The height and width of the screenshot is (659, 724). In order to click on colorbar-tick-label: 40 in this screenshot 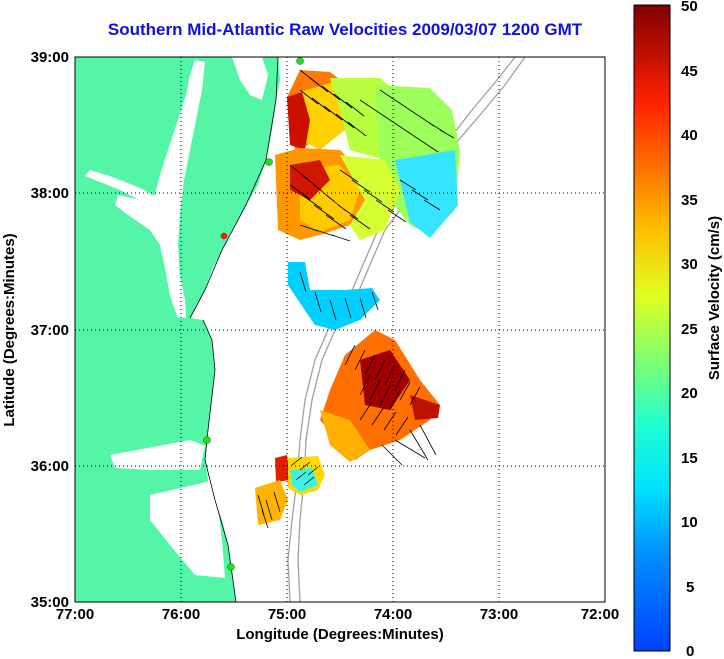, I will do `click(689, 135)`.